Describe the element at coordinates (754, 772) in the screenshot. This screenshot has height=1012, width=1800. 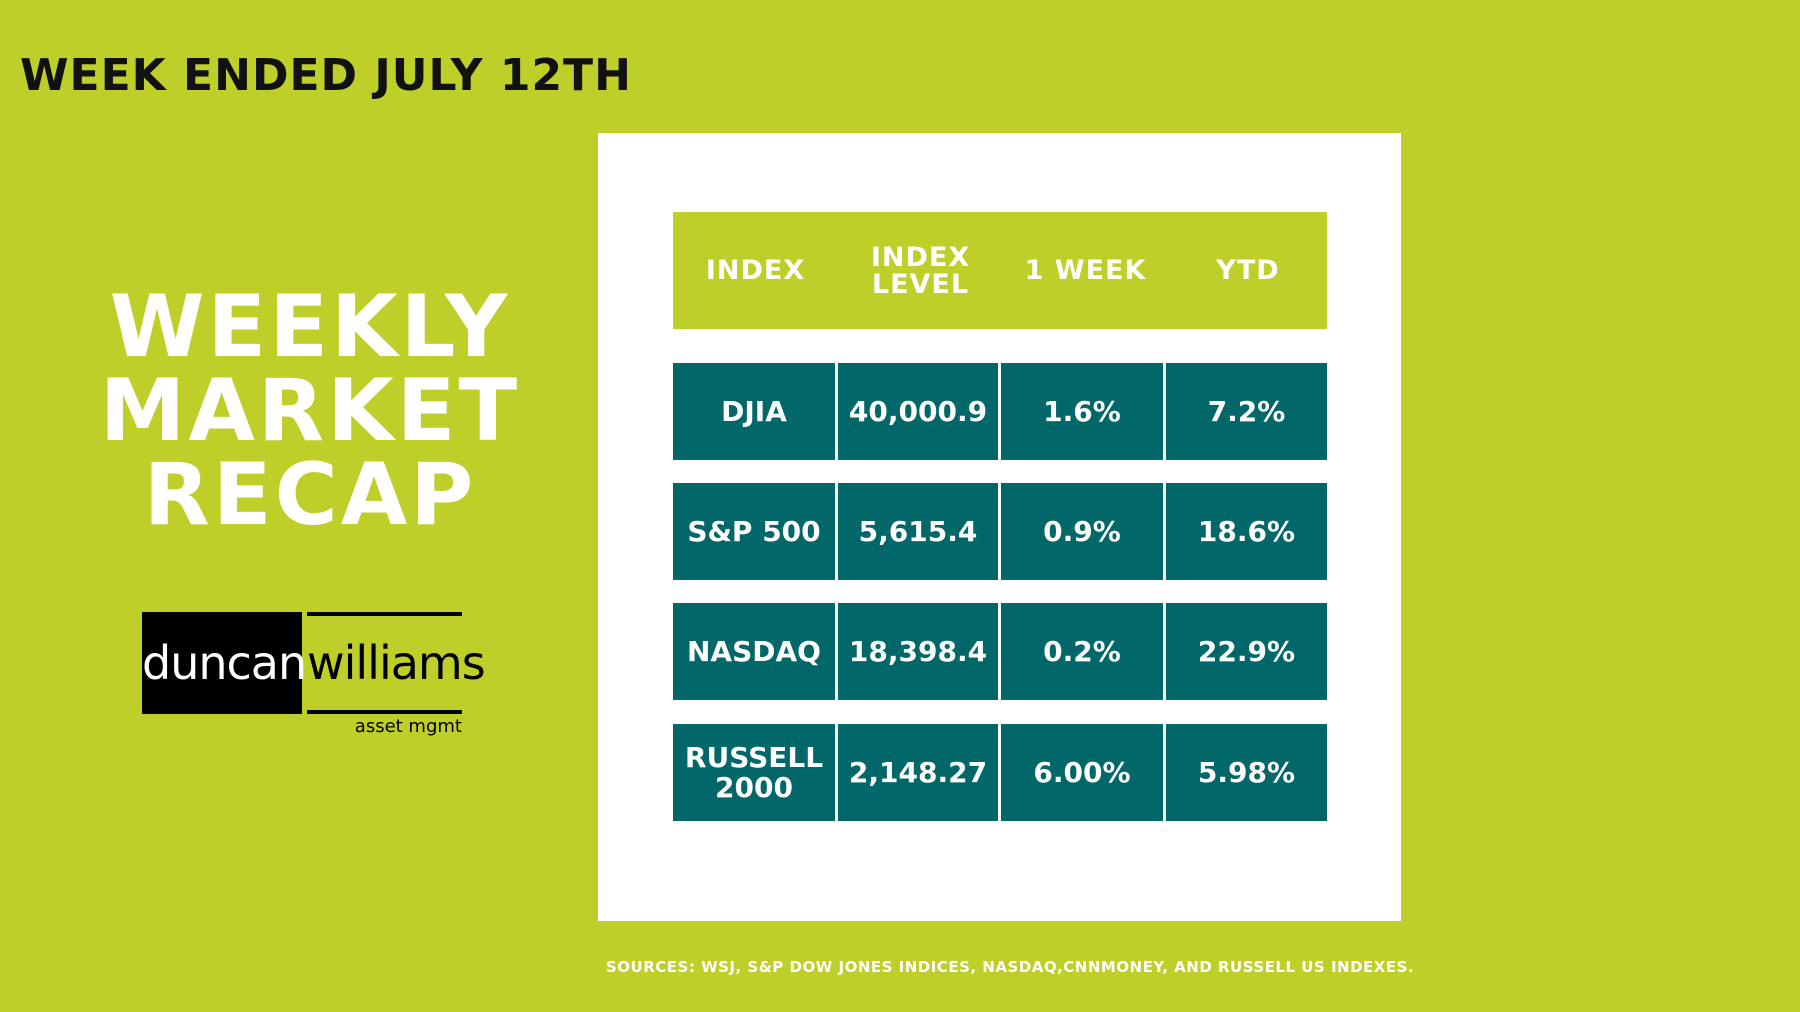
I see `index-name: RUSSELL 2000` at that location.